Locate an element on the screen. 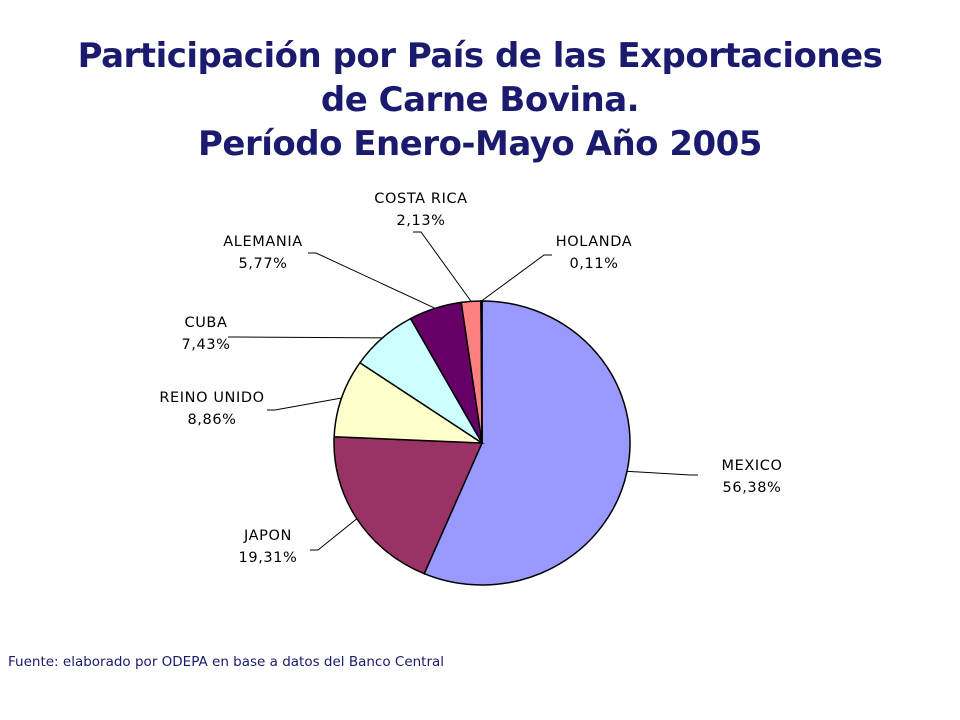 Image resolution: width=960 pixels, height=720 pixels. slice-label-name: JAPON is located at coordinates (267, 536).